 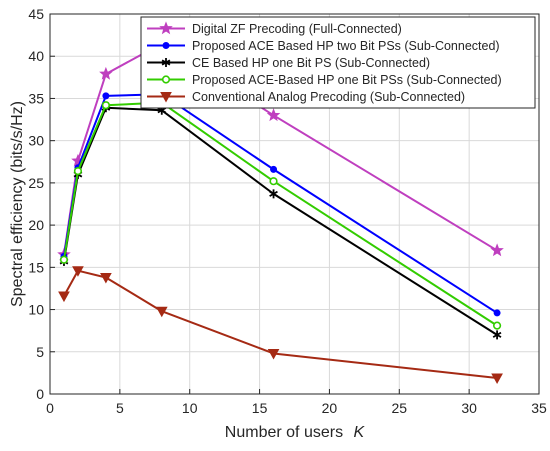 What do you see at coordinates (36, 310) in the screenshot?
I see `y-tick-label: 10` at bounding box center [36, 310].